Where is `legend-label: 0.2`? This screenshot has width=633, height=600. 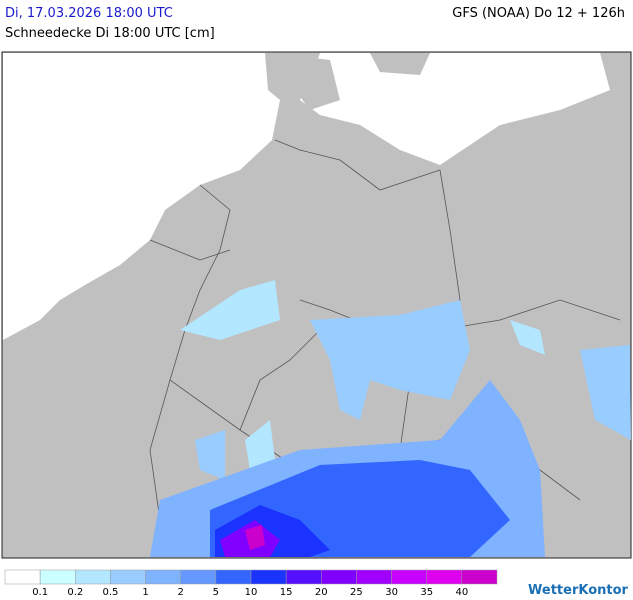 legend-label: 0.2 is located at coordinates (75, 592).